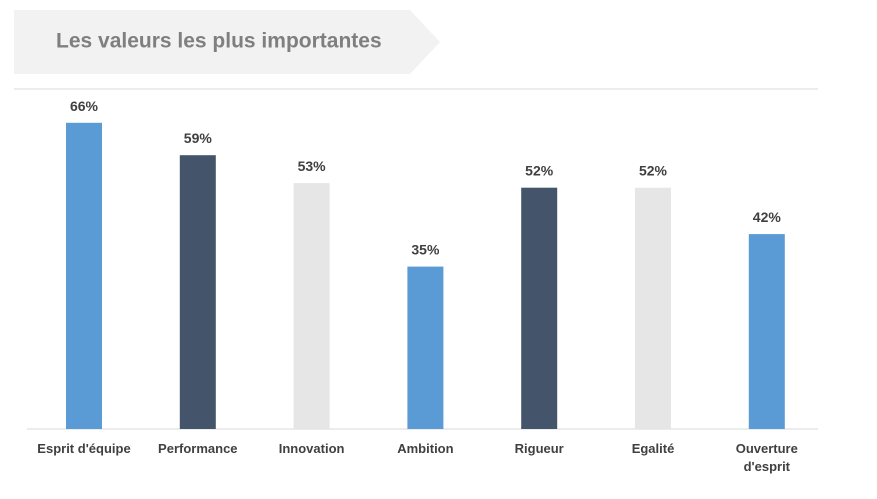  What do you see at coordinates (767, 466) in the screenshot?
I see `category-label-line: d'esprit` at bounding box center [767, 466].